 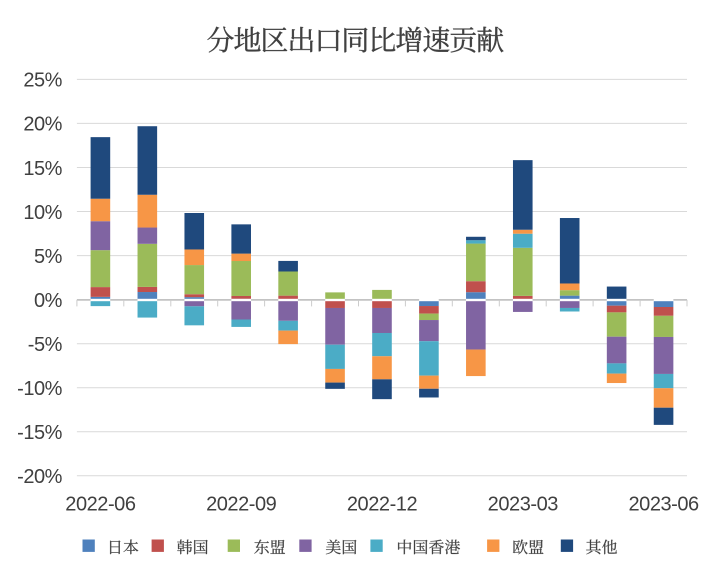 What do you see at coordinates (42, 125) in the screenshot?
I see `svg-text: 20%` at bounding box center [42, 125].